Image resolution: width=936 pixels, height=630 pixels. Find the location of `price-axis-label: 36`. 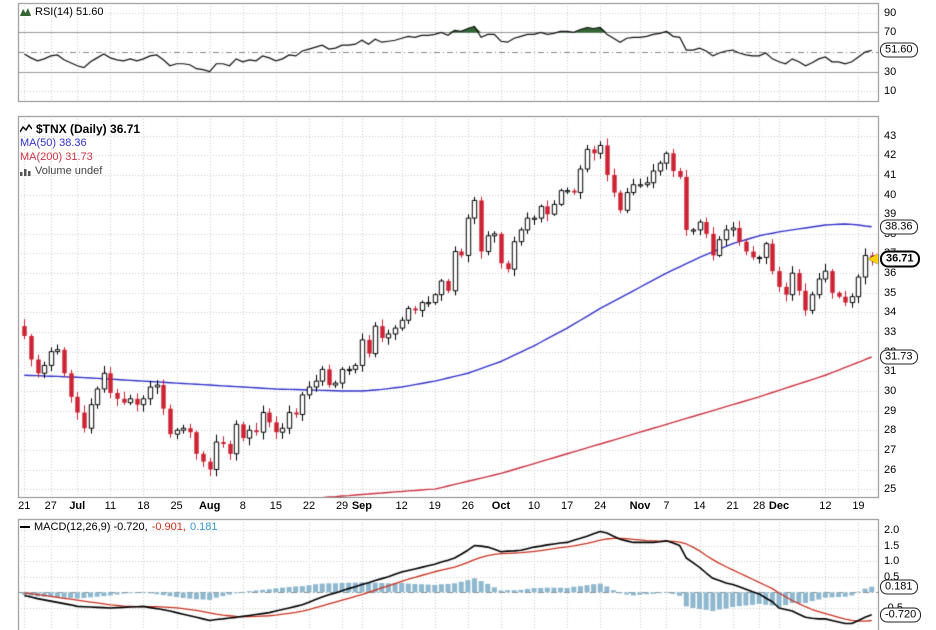

price-axis-label: 36 is located at coordinates (890, 273).